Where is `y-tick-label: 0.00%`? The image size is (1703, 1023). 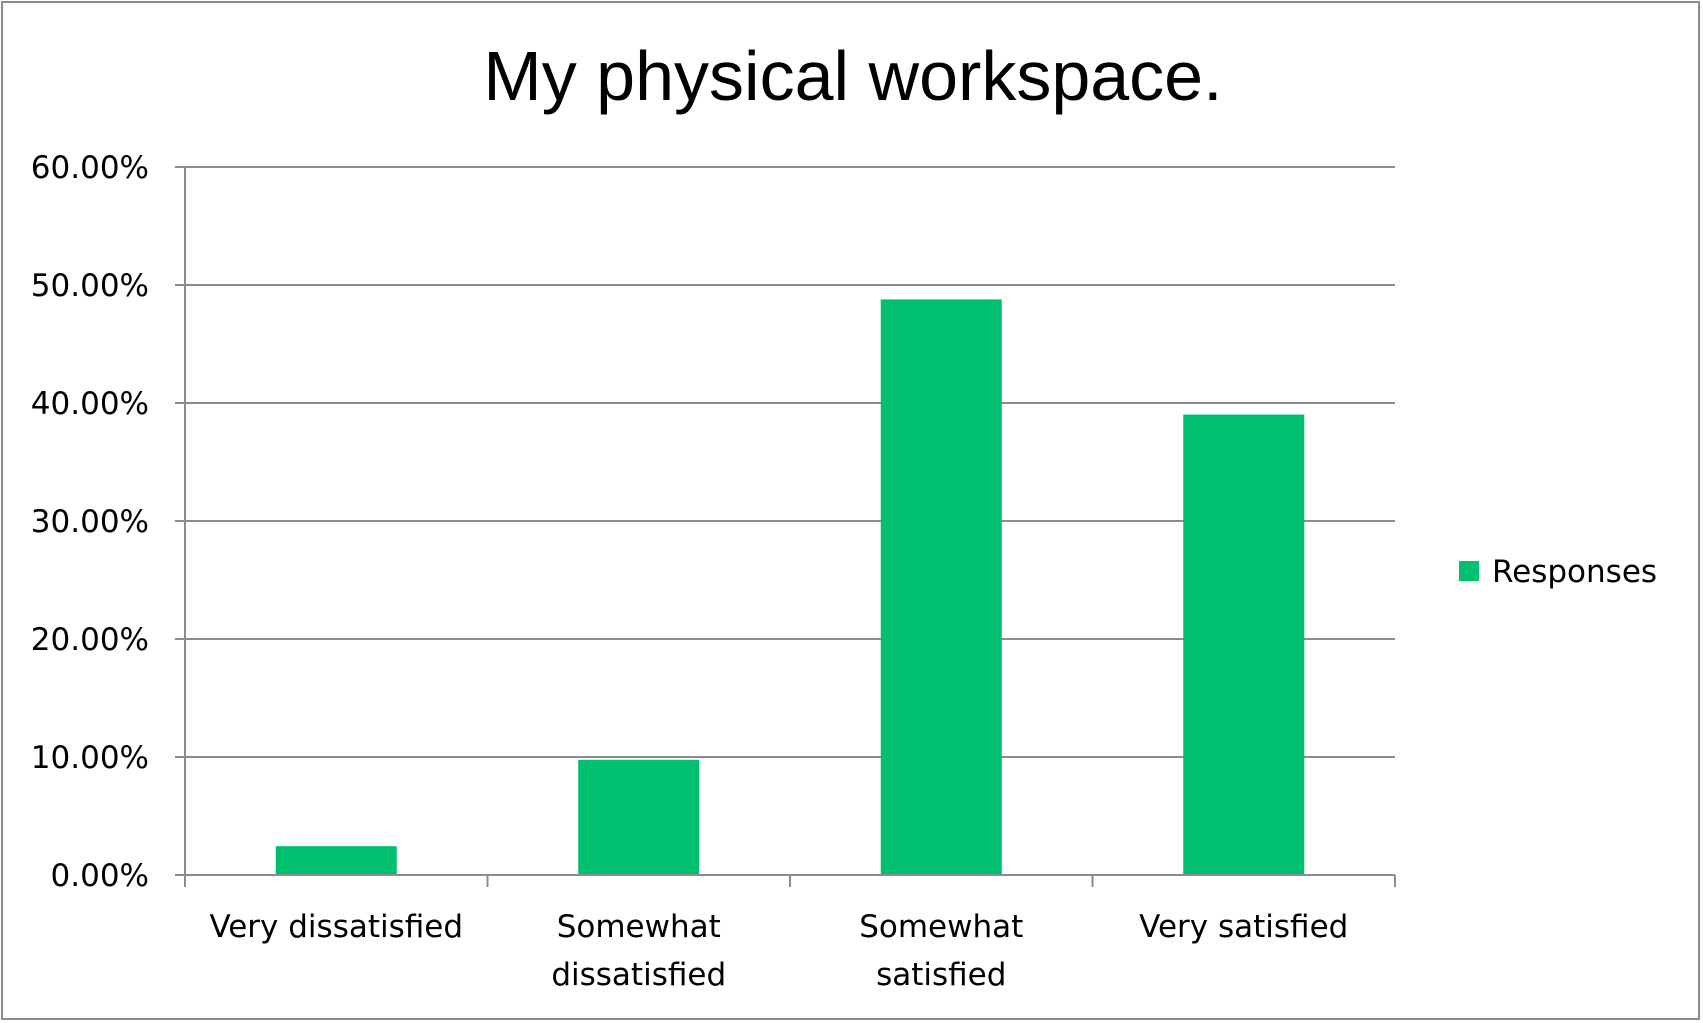
y-tick-label: 0.00% is located at coordinates (100, 876).